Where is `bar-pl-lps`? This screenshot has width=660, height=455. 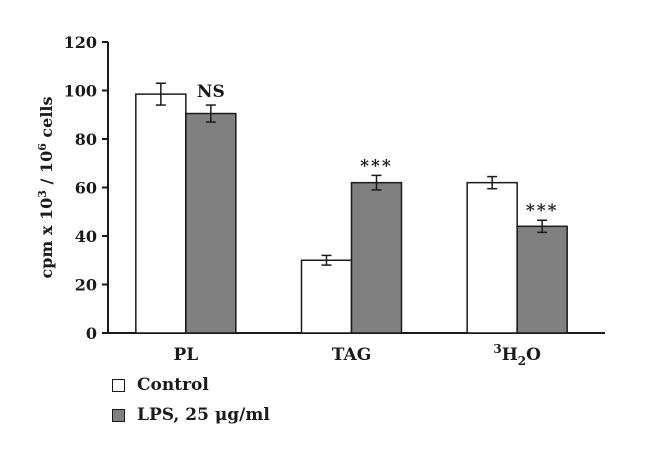
bar-pl-lps is located at coordinates (211, 223).